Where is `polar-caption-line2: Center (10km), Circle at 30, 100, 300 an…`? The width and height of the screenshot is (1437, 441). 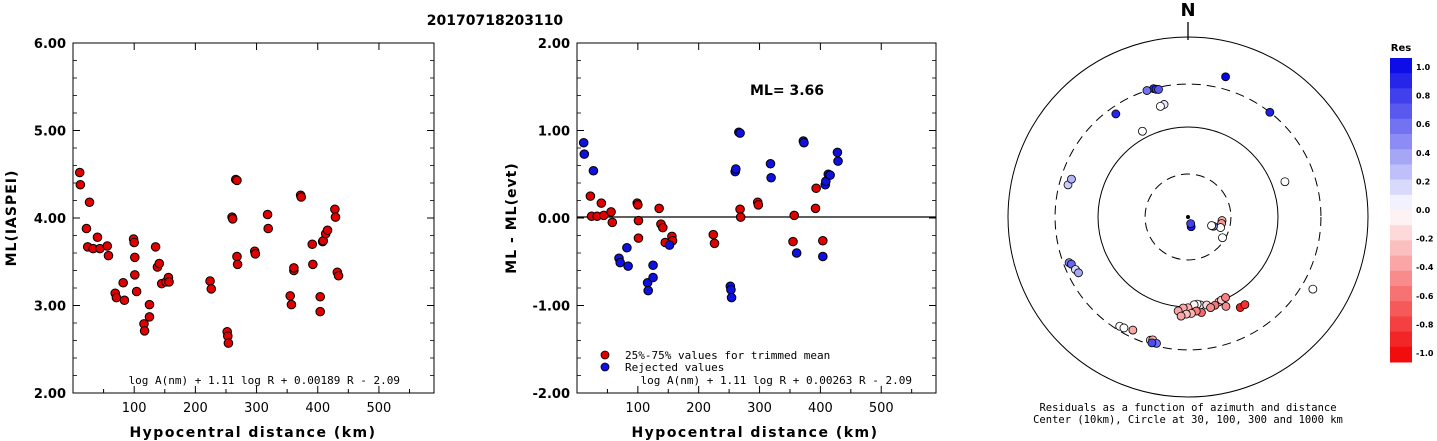 polar-caption-line2: Center (10km), Circle at 30, 100, 300 an… is located at coordinates (1188, 420).